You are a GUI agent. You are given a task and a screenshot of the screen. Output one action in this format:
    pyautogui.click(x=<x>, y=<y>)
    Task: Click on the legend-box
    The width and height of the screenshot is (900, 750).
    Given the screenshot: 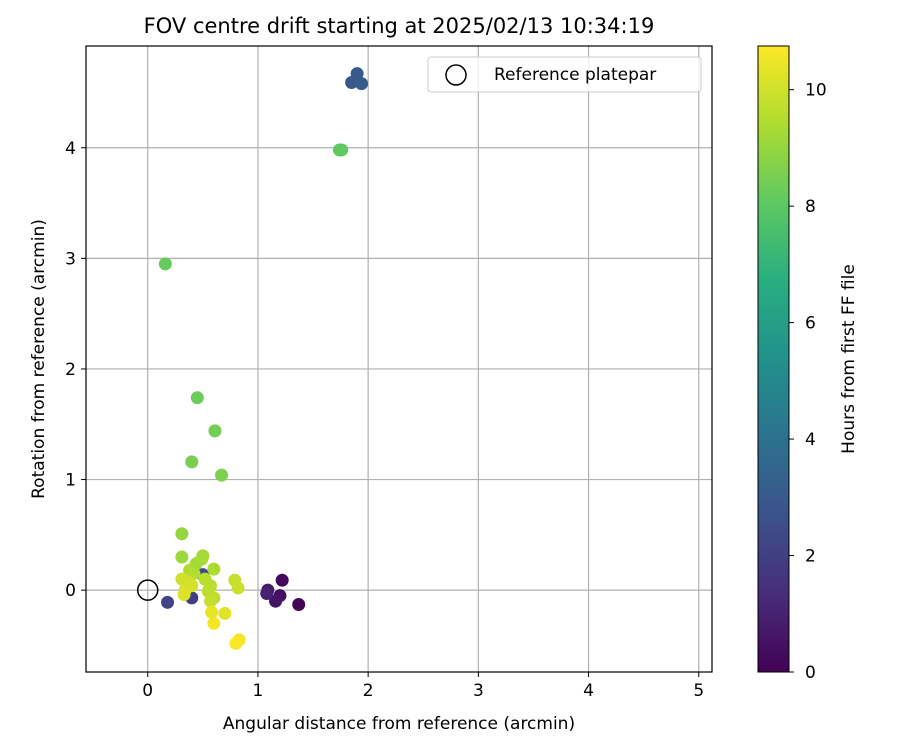 What is the action you would take?
    pyautogui.click(x=564, y=74)
    